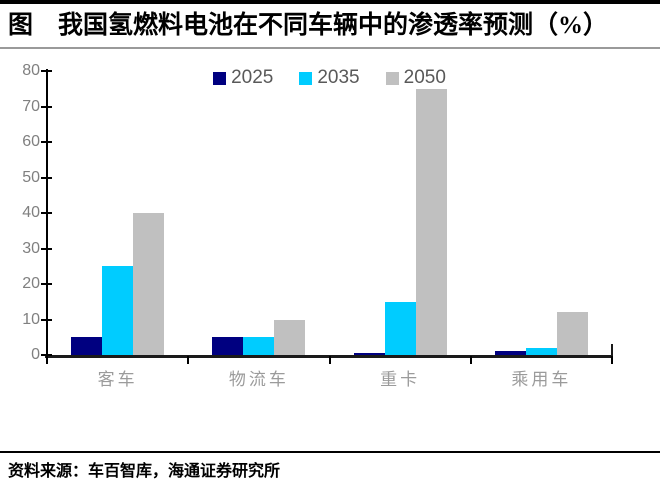 The image size is (660, 481). I want to click on bar-group-物流车, so click(258, 212).